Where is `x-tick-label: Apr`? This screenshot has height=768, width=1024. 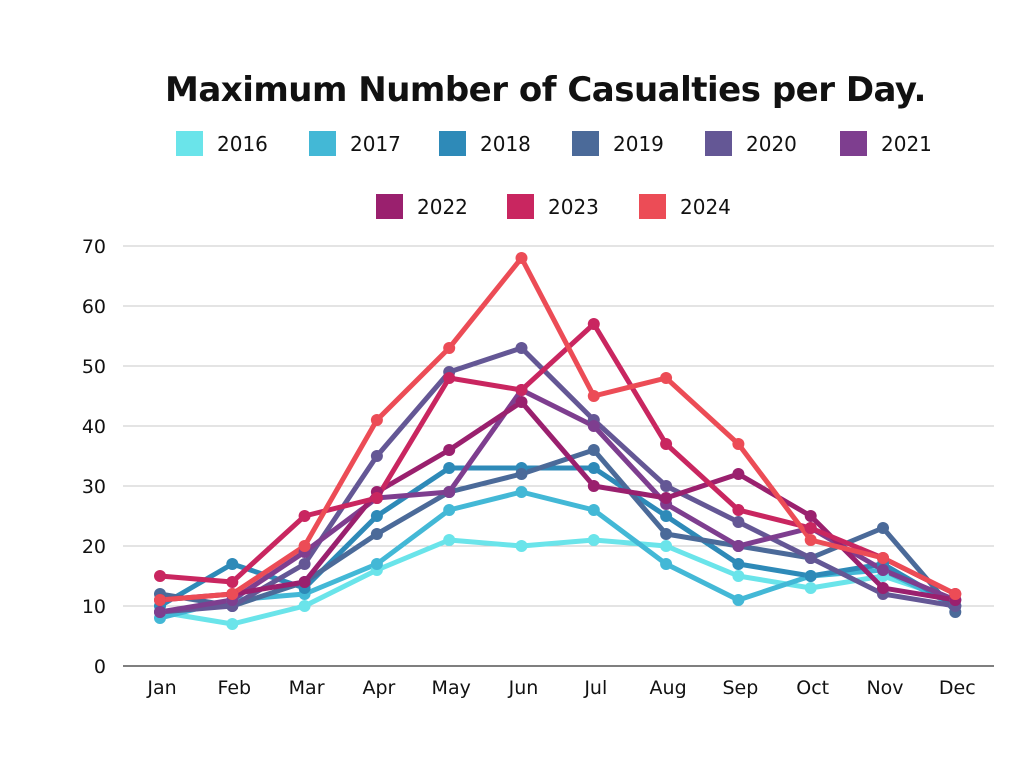 x-tick-label: Apr is located at coordinates (378, 688).